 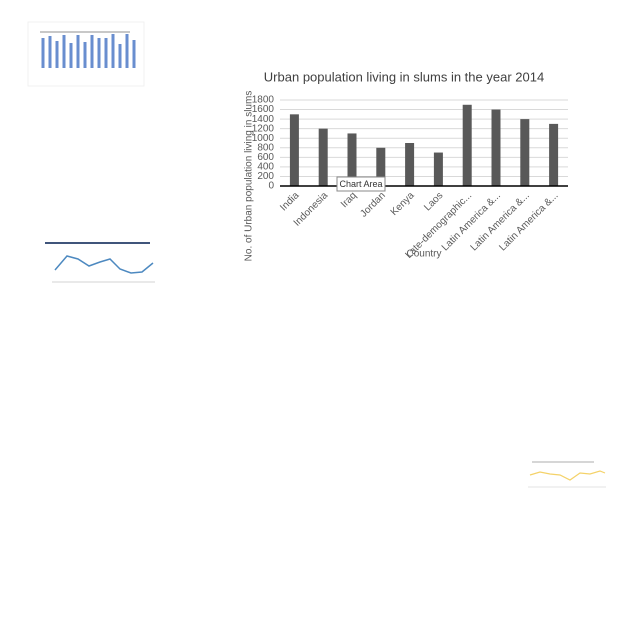 I want to click on y-tick-label: 0, so click(x=271, y=186).